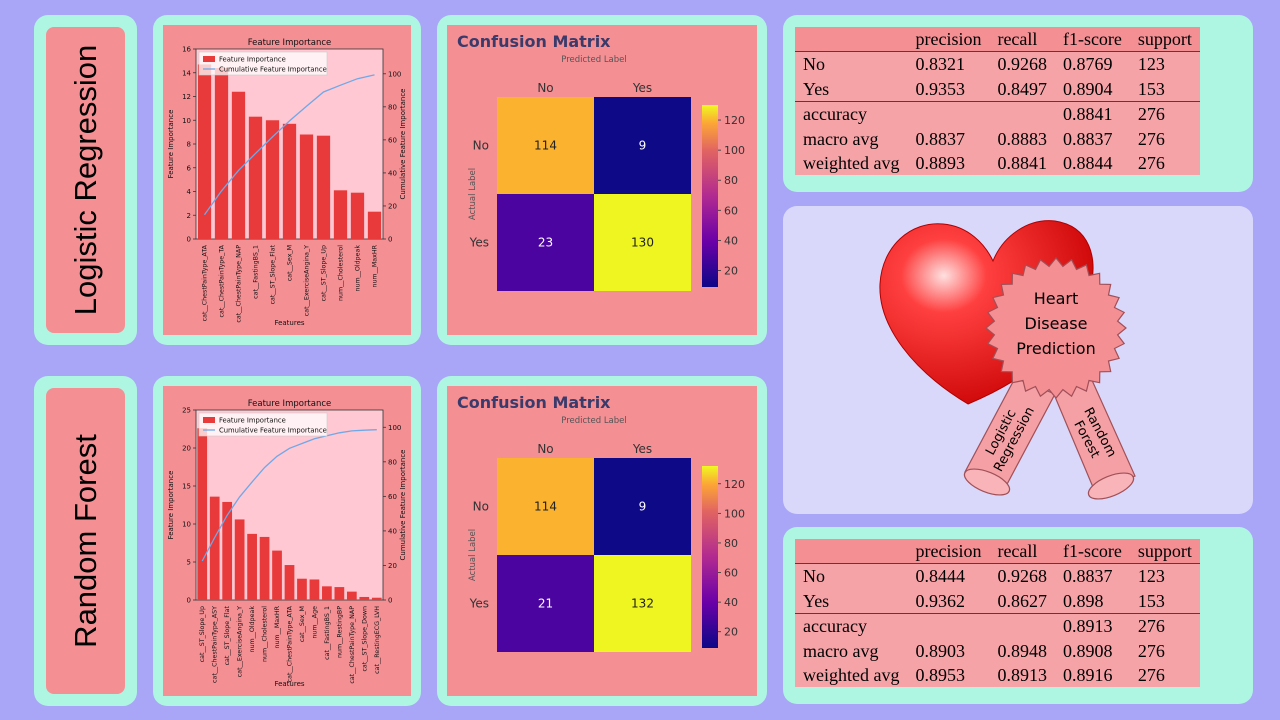  What do you see at coordinates (1164, 40) in the screenshot?
I see `report-header-cell: support` at bounding box center [1164, 40].